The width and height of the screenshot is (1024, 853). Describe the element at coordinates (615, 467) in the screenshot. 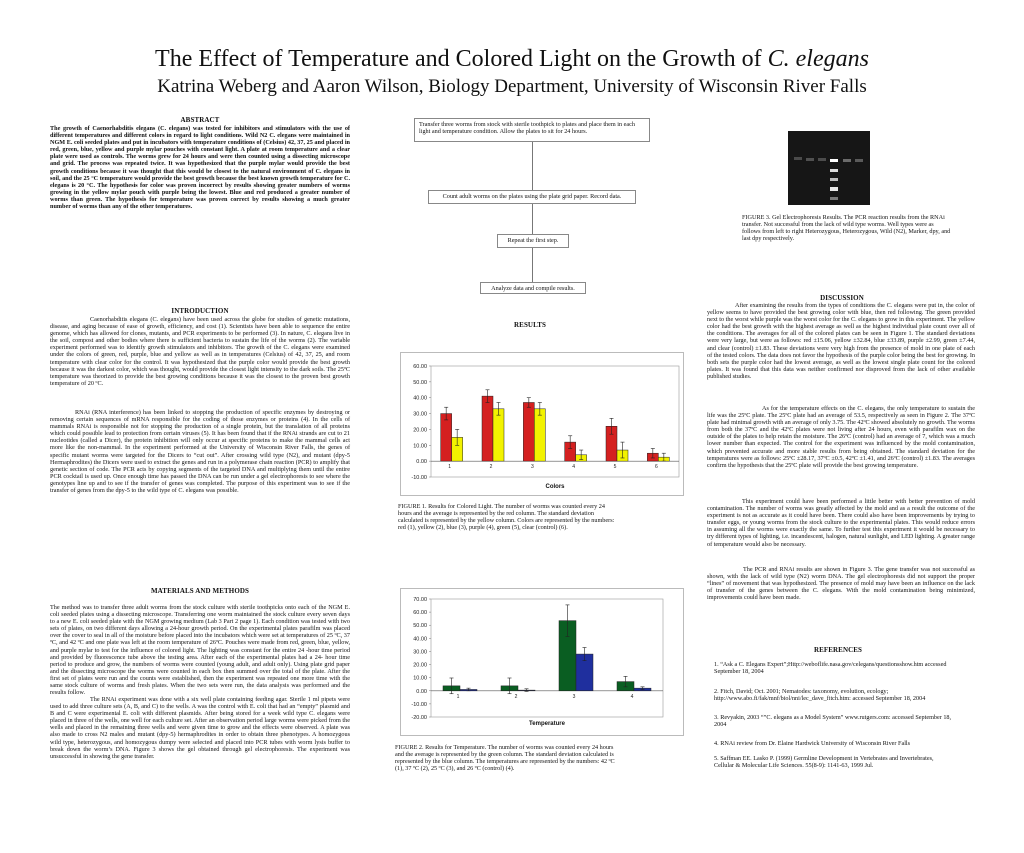

I see `x-tick-label: 5` at that location.